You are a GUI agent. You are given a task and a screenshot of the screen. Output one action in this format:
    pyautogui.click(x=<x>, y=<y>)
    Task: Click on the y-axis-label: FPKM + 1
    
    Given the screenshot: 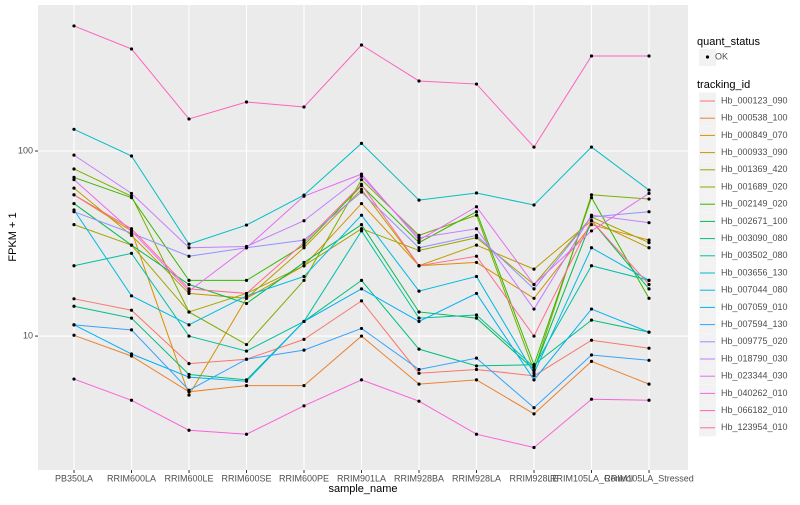 What is the action you would take?
    pyautogui.click(x=13, y=236)
    